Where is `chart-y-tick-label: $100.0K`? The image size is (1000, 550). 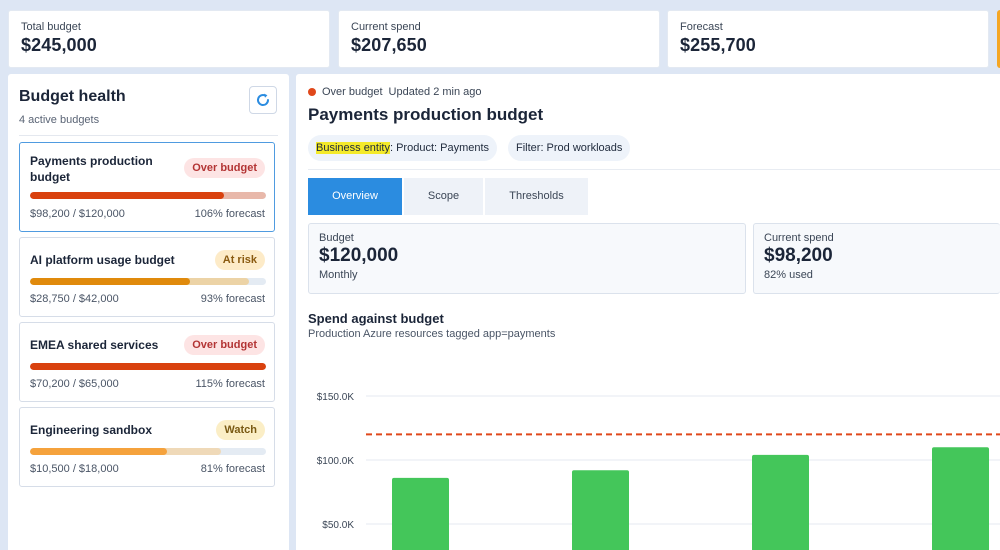
chart-y-tick-label: $100.0K is located at coordinates (336, 461).